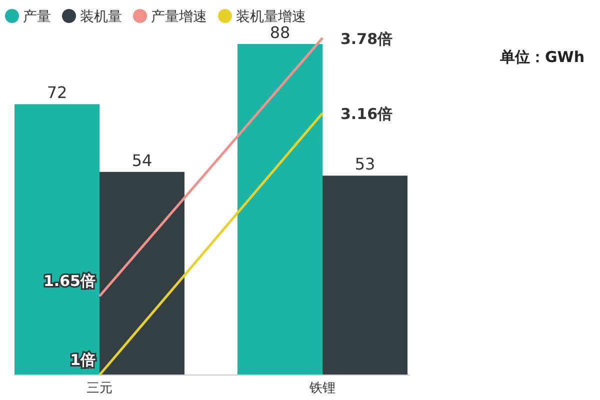 The height and width of the screenshot is (400, 600). I want to click on legend-label: 装机量增速, so click(271, 17).